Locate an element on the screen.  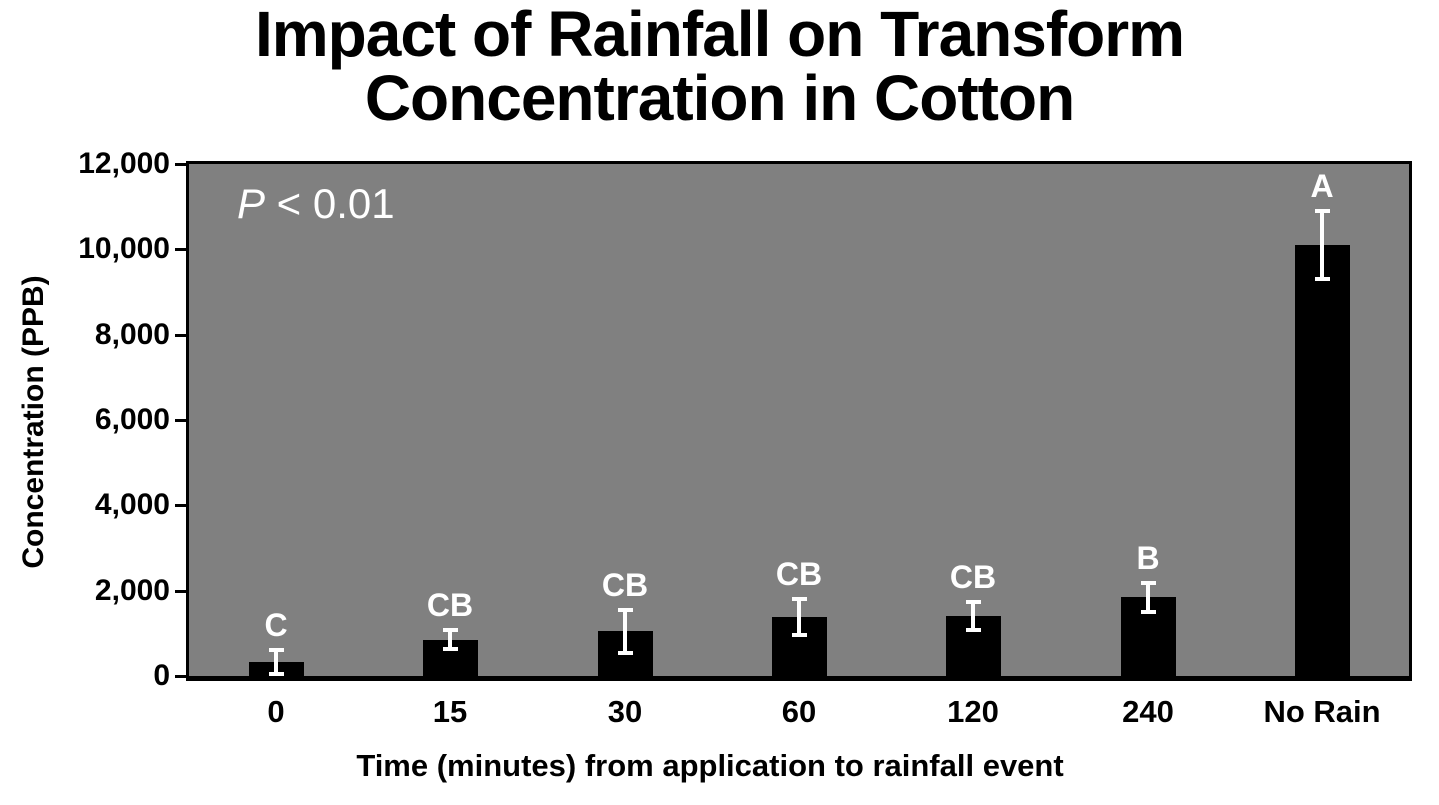
y-tick-label: 4,000 is located at coordinates (132, 504).